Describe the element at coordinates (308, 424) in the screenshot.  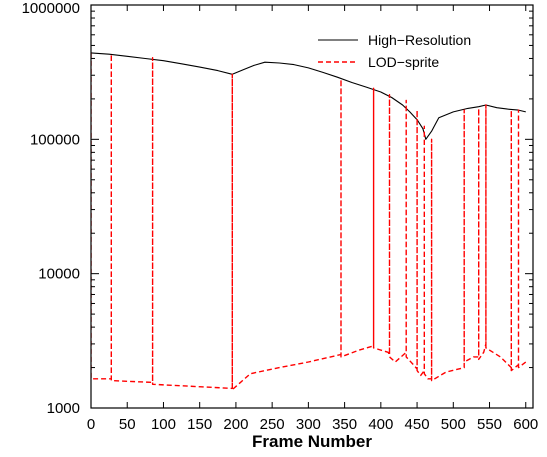
I see `x-tick-label: 300` at that location.